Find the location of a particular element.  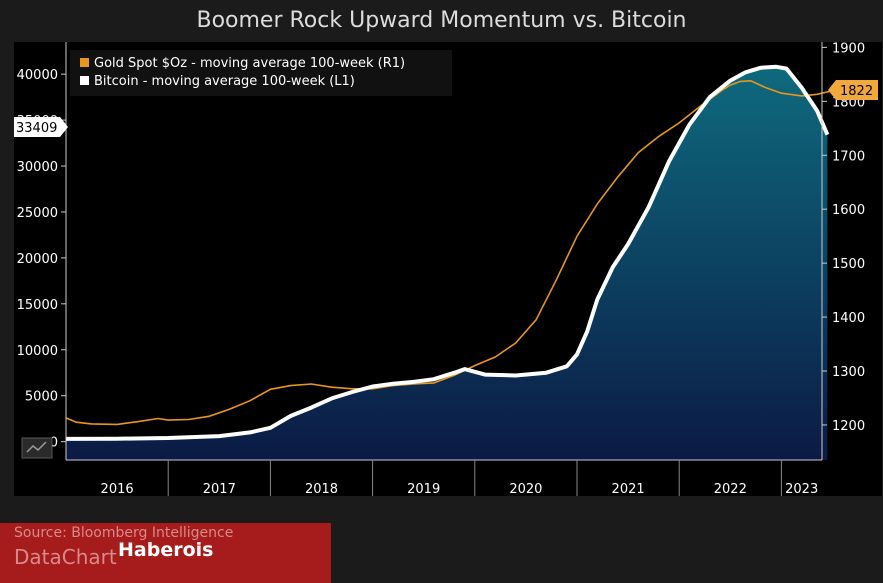

x-tick-label: 2018 is located at coordinates (321, 489).